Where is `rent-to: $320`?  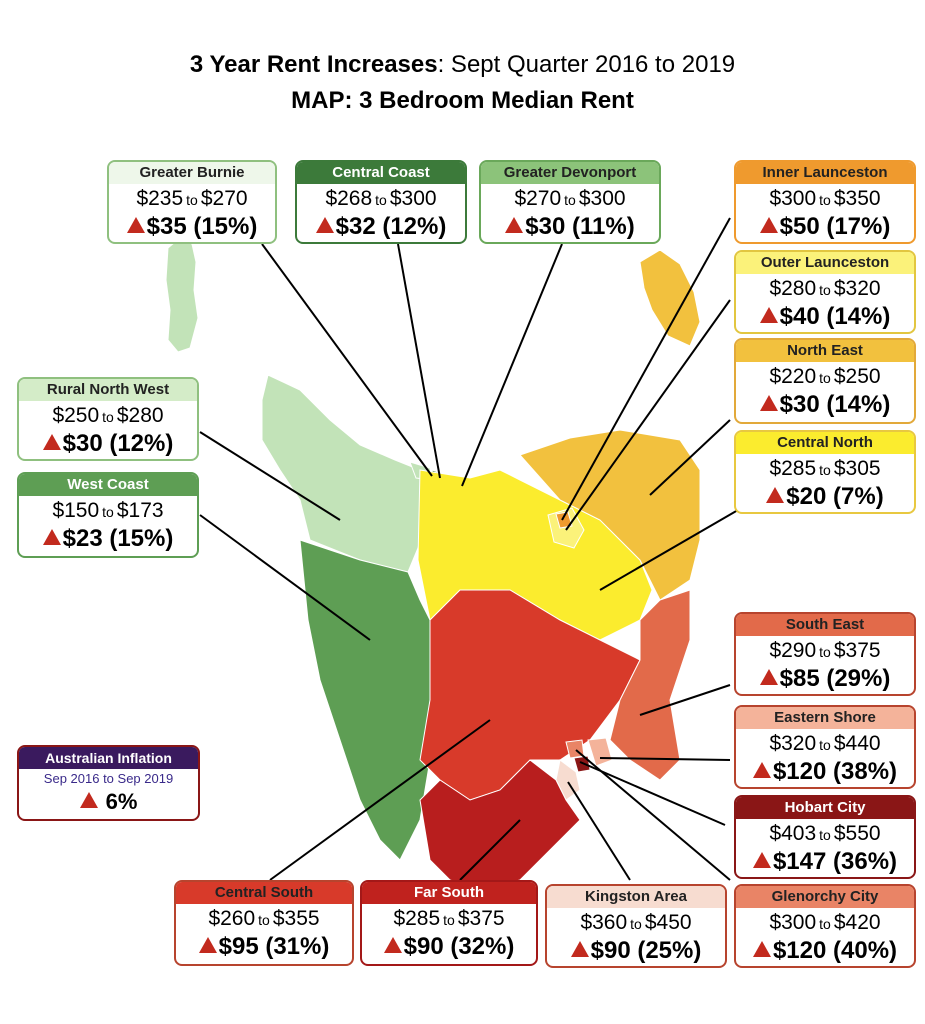
rent-to: $320 is located at coordinates (857, 288).